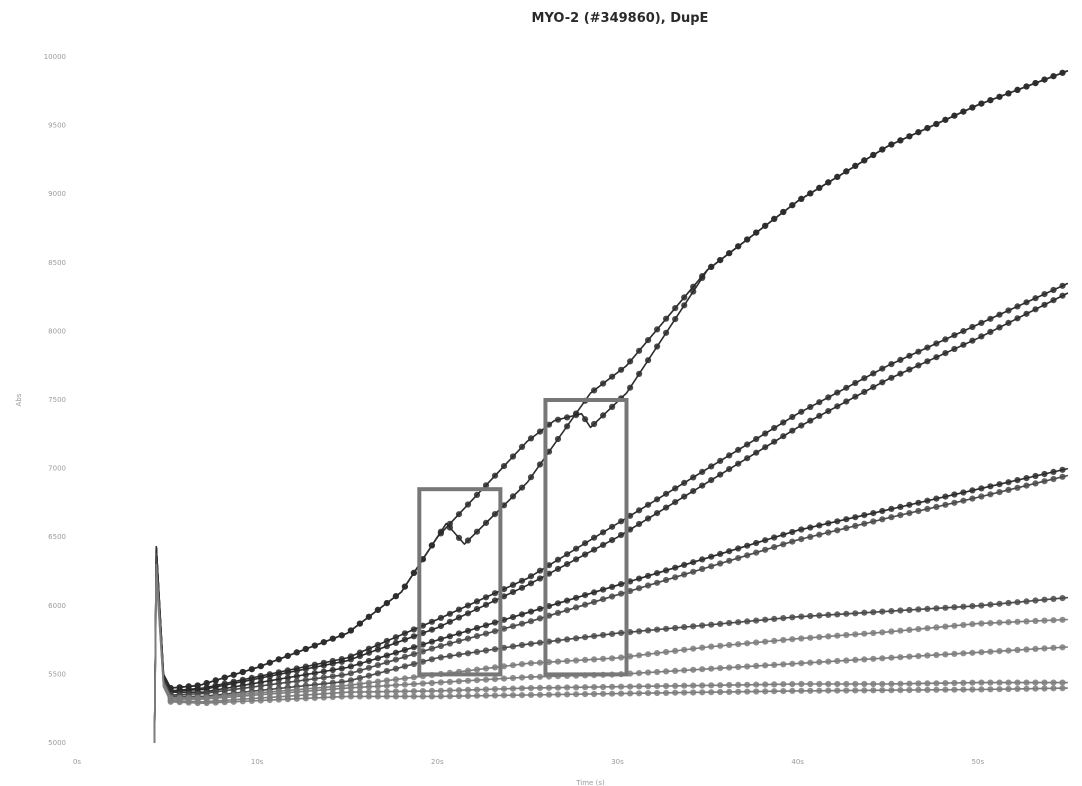  Describe the element at coordinates (57, 400) in the screenshot. I see `y-tick-label: 7500` at that location.